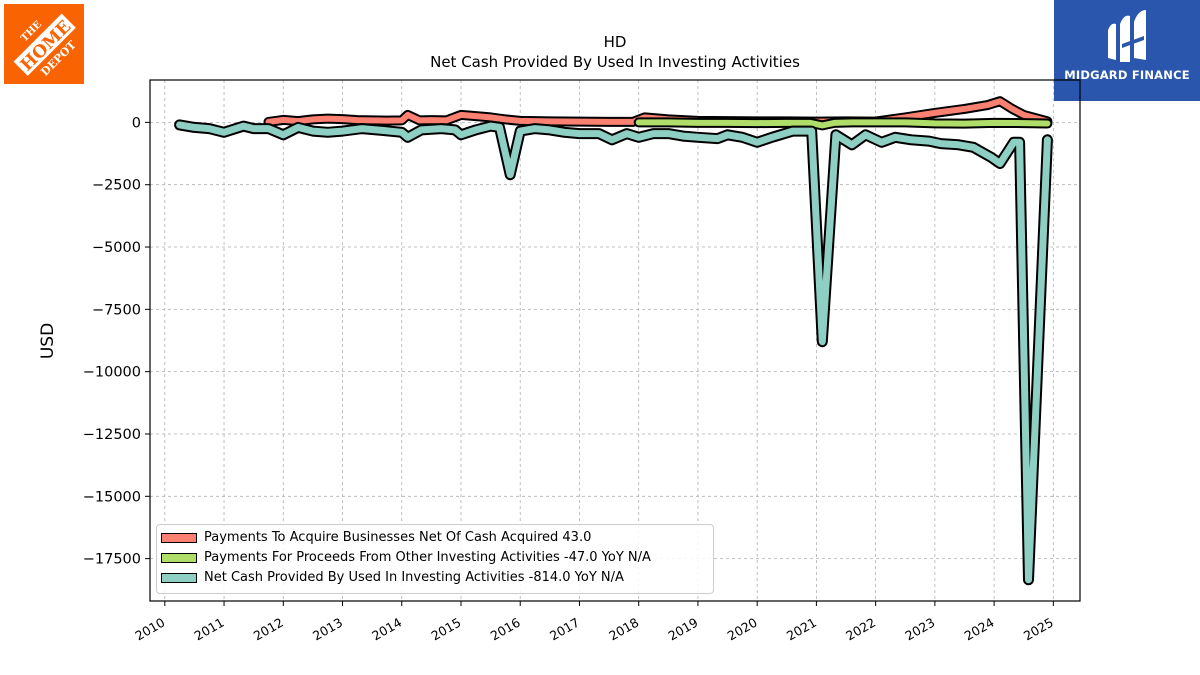 The height and width of the screenshot is (675, 1200). I want to click on x-tick-label: 2013, so click(327, 629).